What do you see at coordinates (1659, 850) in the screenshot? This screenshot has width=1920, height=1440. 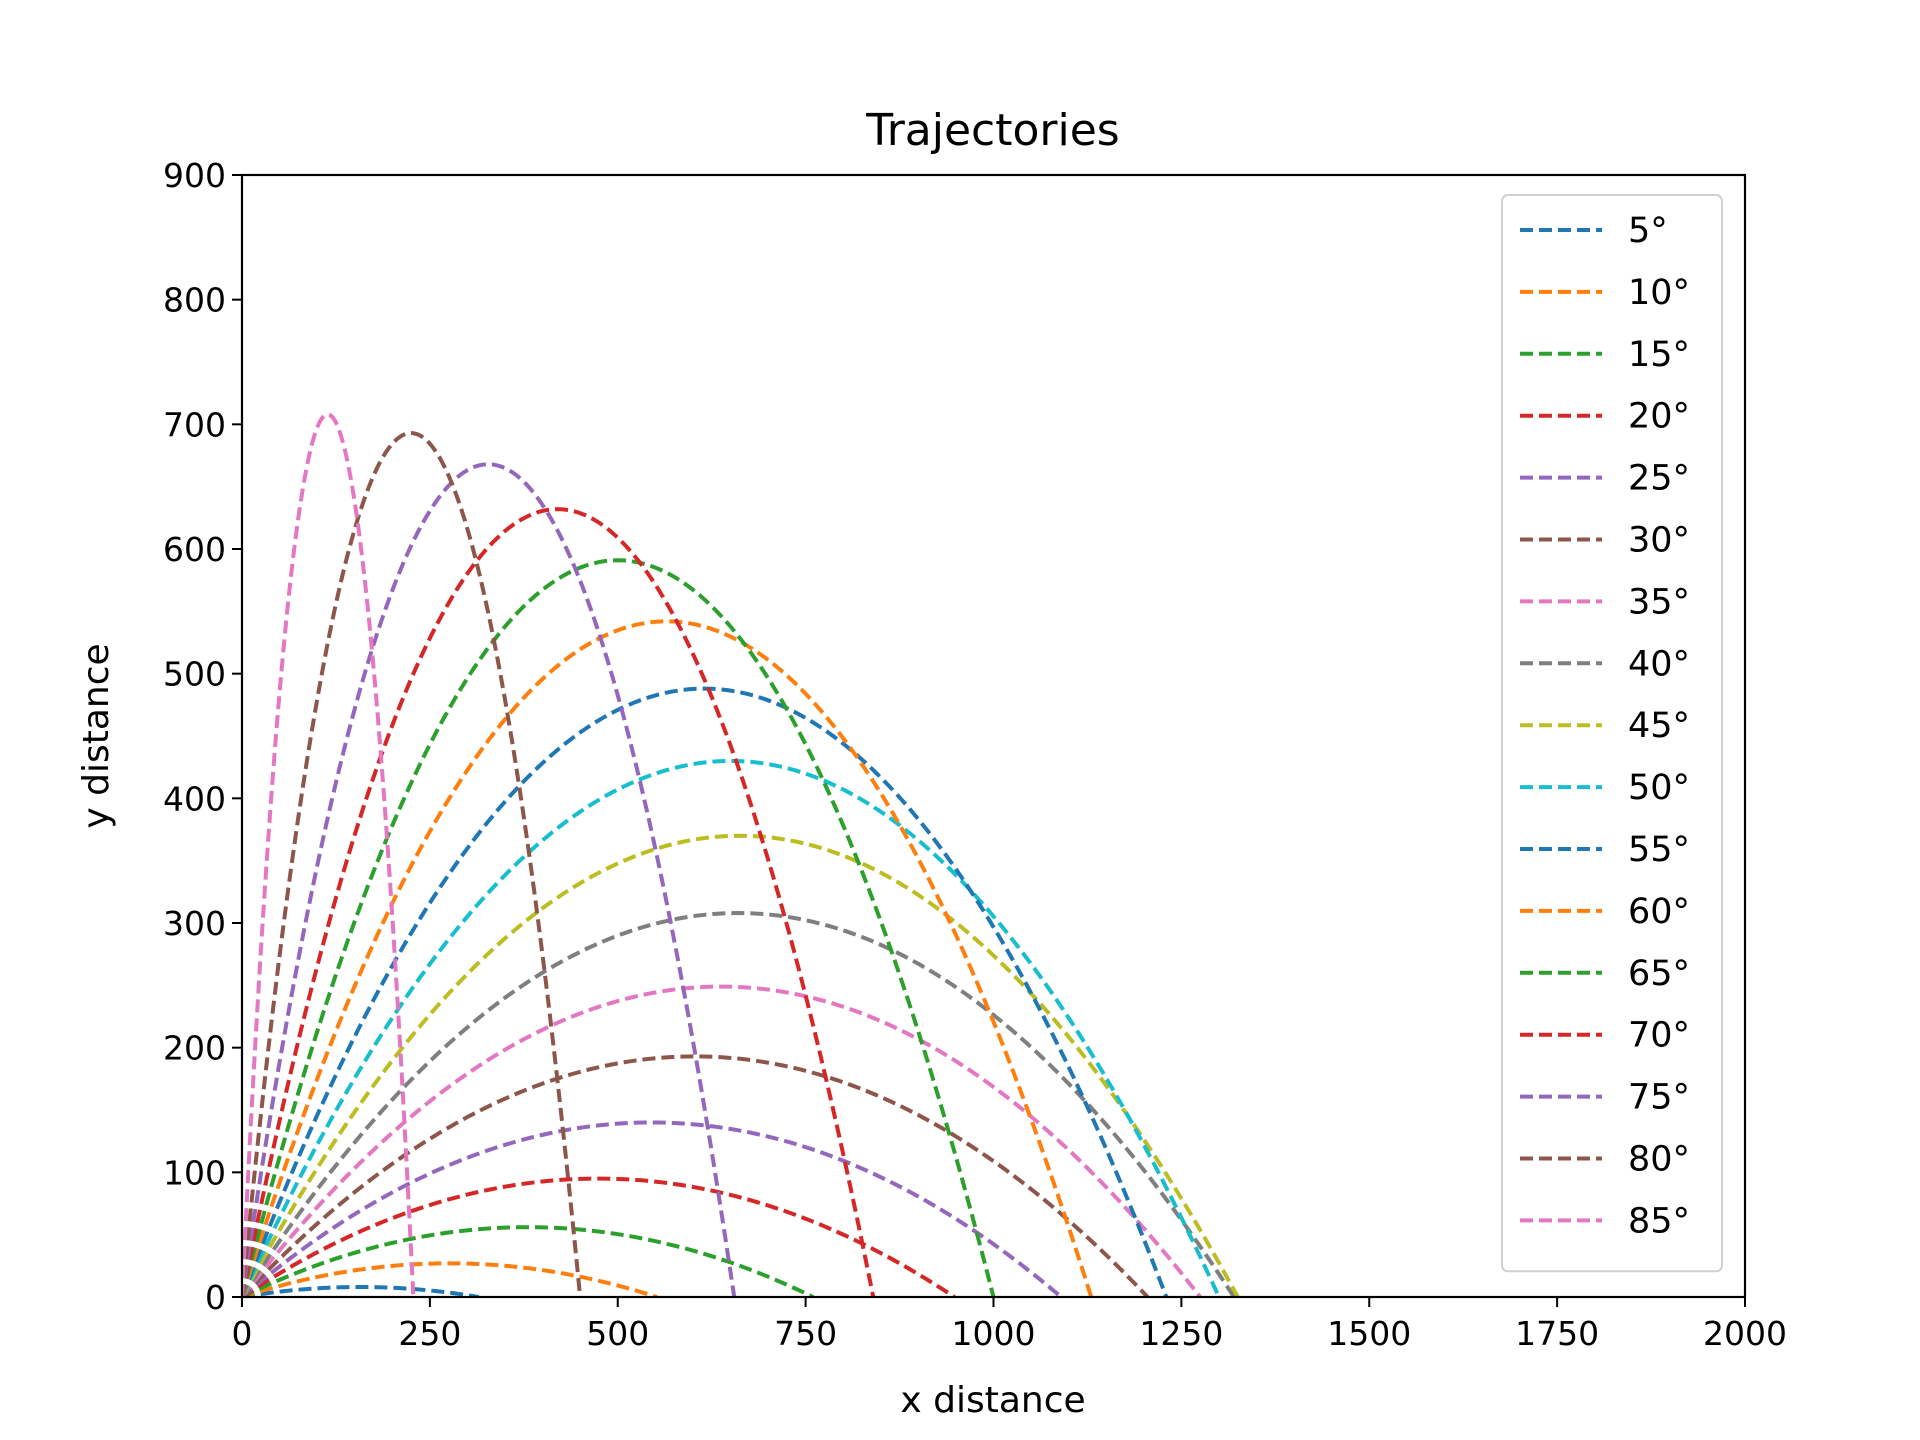 I see `legend-label: 55°` at bounding box center [1659, 850].